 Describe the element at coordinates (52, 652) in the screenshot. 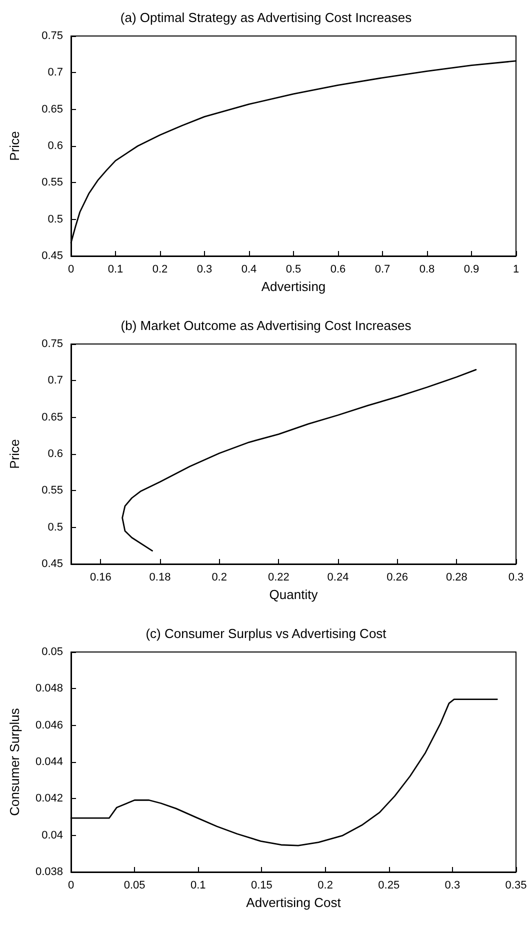

I see `y-tick-label: 0.05` at that location.